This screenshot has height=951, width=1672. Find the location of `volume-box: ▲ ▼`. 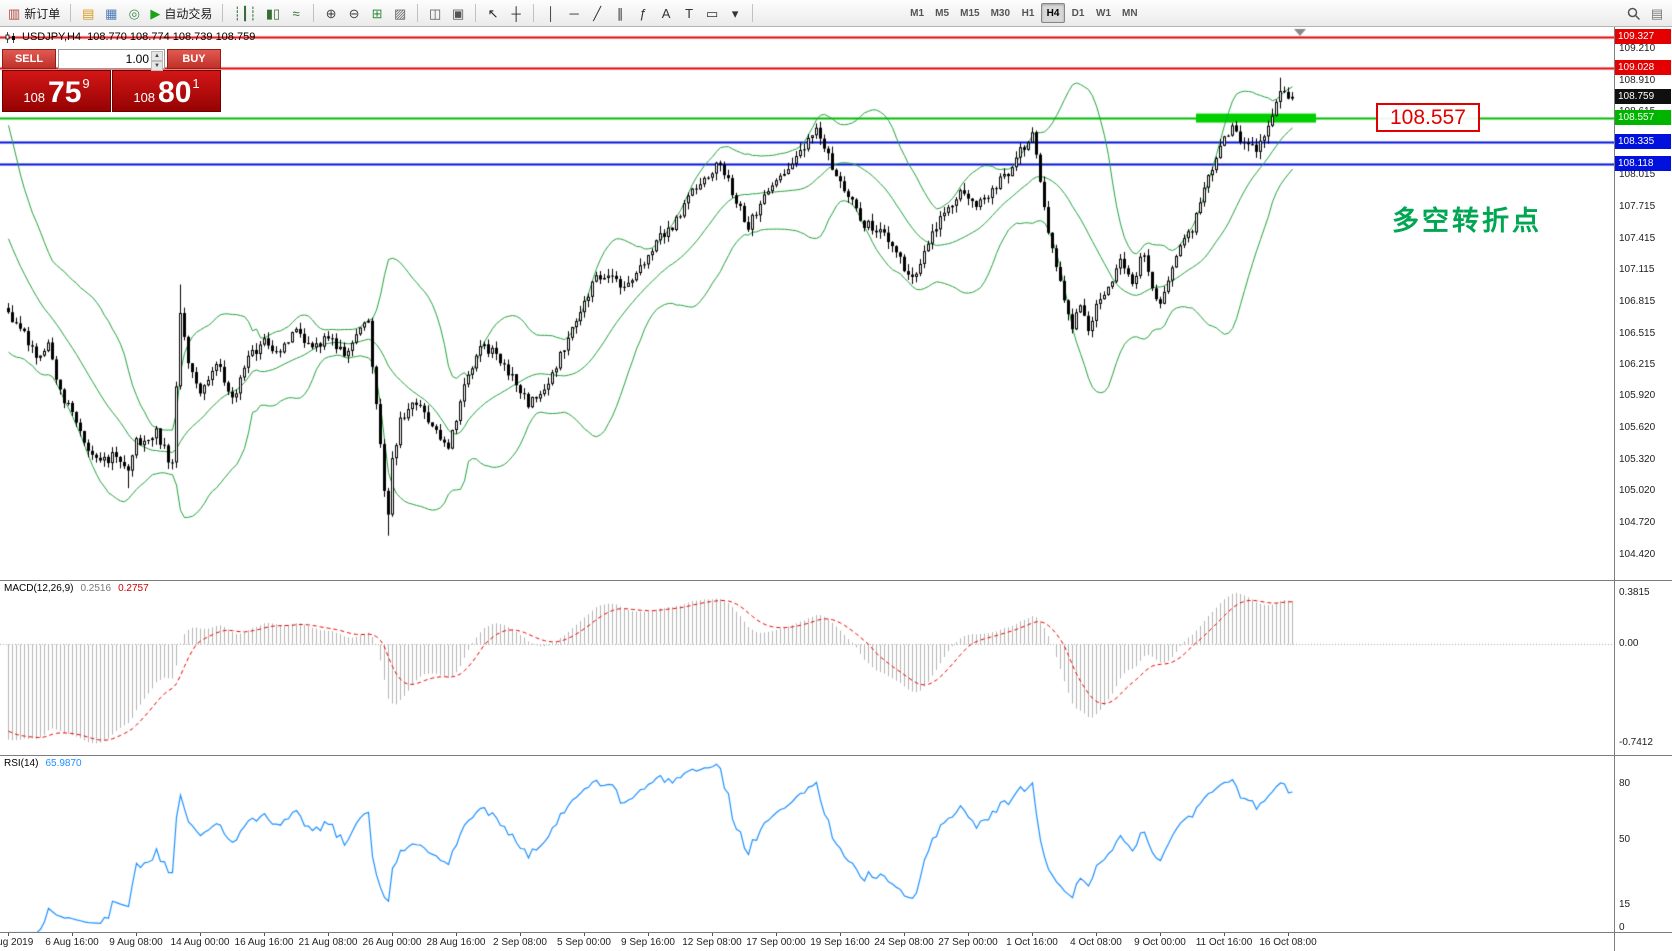

volume-box: ▲ ▼ is located at coordinates (111, 60).